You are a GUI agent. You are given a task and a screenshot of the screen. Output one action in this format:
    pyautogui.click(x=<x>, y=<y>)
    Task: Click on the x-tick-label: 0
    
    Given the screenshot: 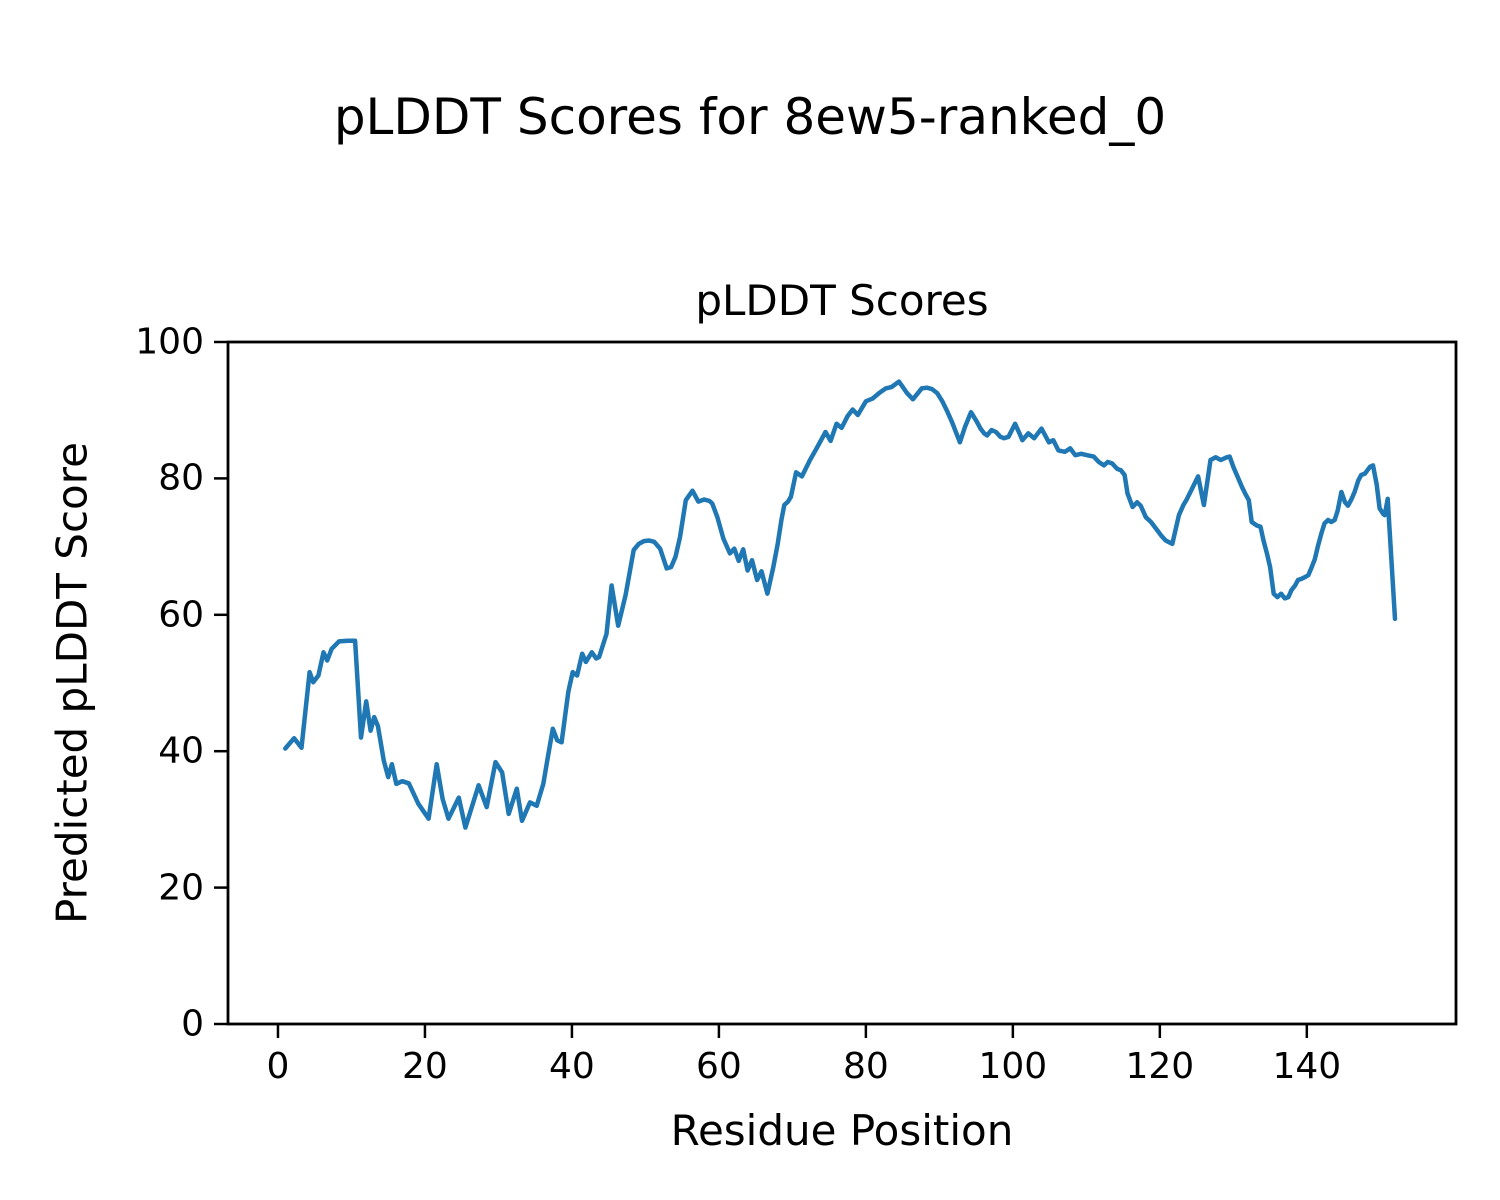 What is the action you would take?
    pyautogui.click(x=278, y=1066)
    